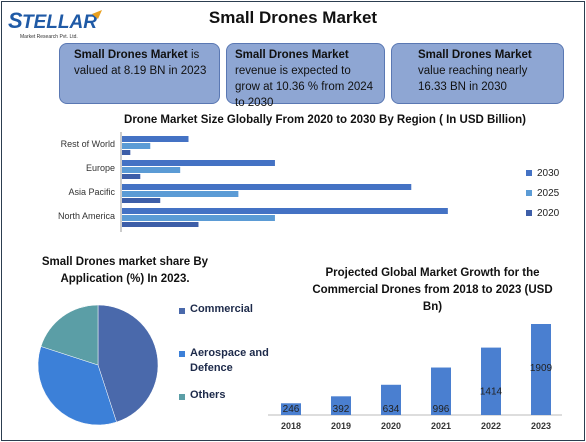  I want to click on page-title: Small Drones Market, so click(293, 17).